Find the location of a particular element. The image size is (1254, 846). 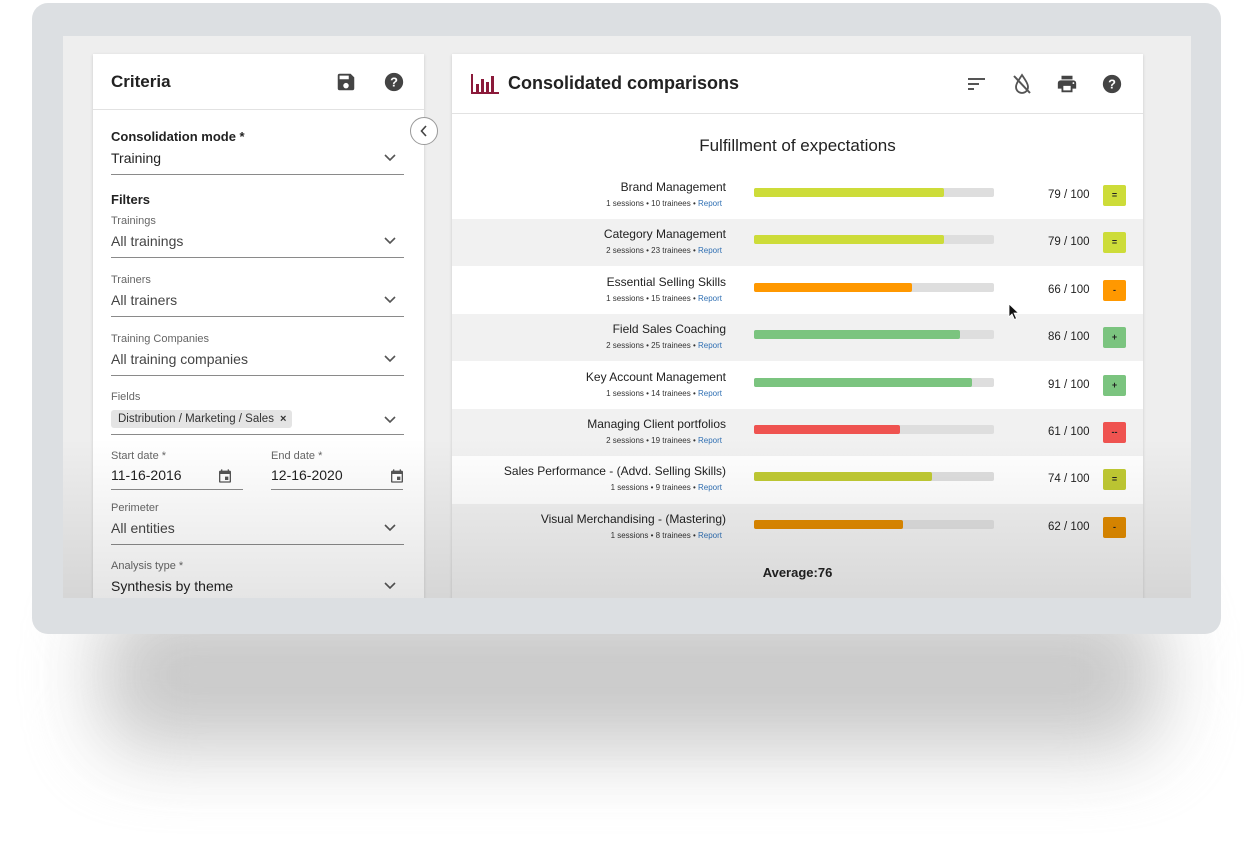

sessions-trainees-text: 2 sessions • 19 trainees • is located at coordinates (652, 440).